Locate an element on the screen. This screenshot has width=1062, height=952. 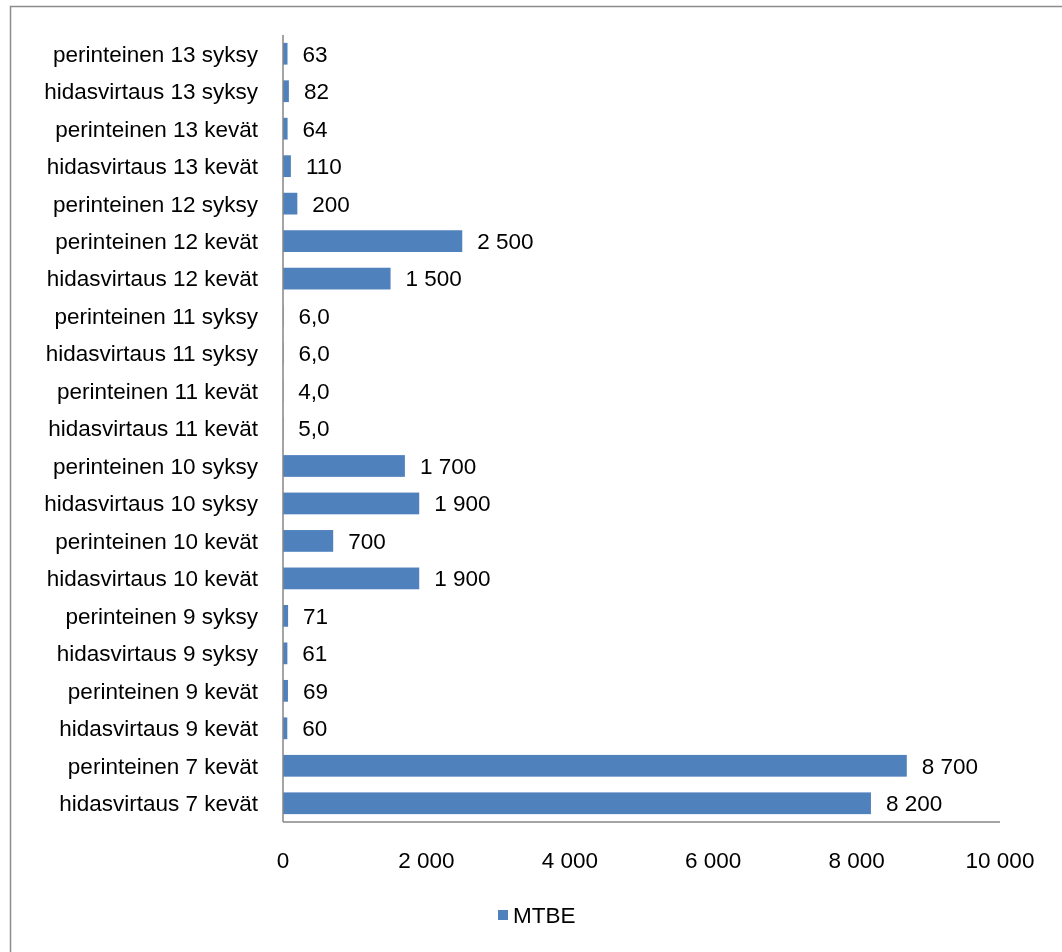
y-tick-label: hidasvirtaus 7 kevät is located at coordinates (159, 804).